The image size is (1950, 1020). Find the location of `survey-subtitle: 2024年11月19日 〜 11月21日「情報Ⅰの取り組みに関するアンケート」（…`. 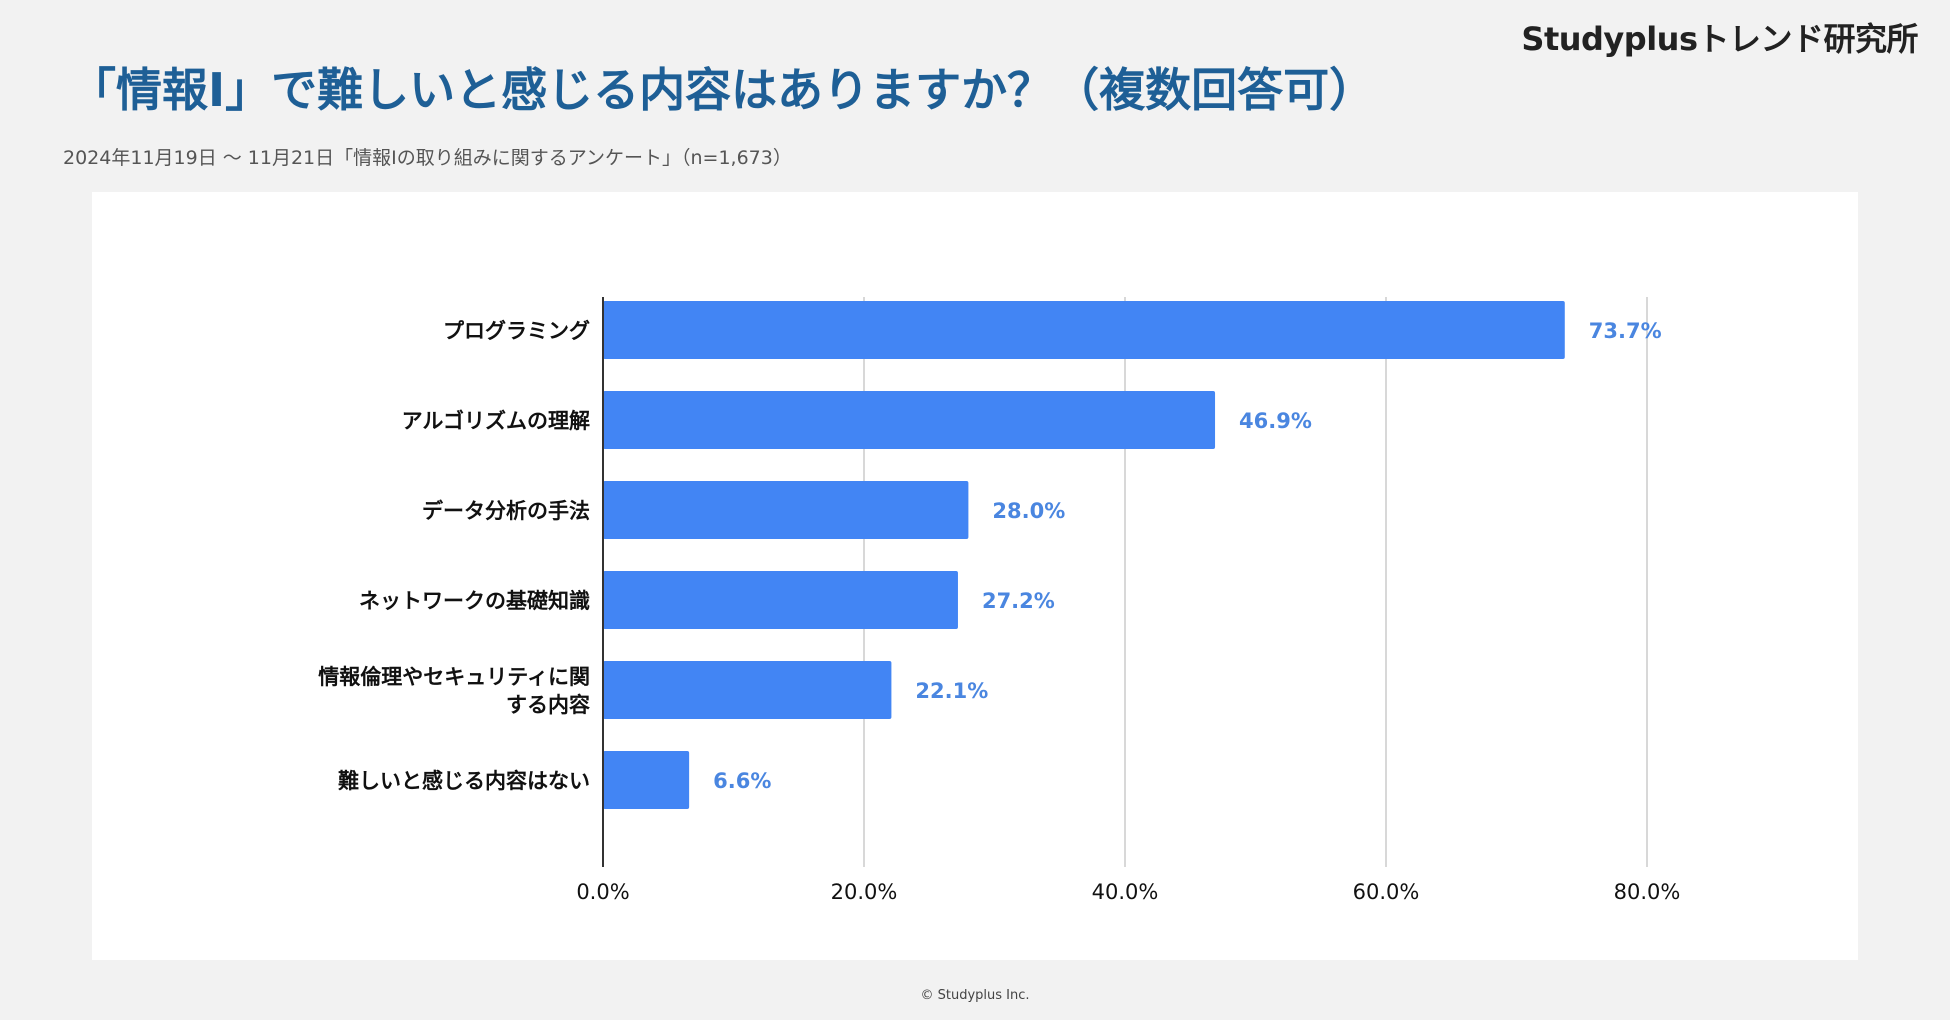

survey-subtitle: 2024年11月19日 〜 11月21日「情報Ⅰの取り組みに関するアンケート」（… is located at coordinates (427, 158).